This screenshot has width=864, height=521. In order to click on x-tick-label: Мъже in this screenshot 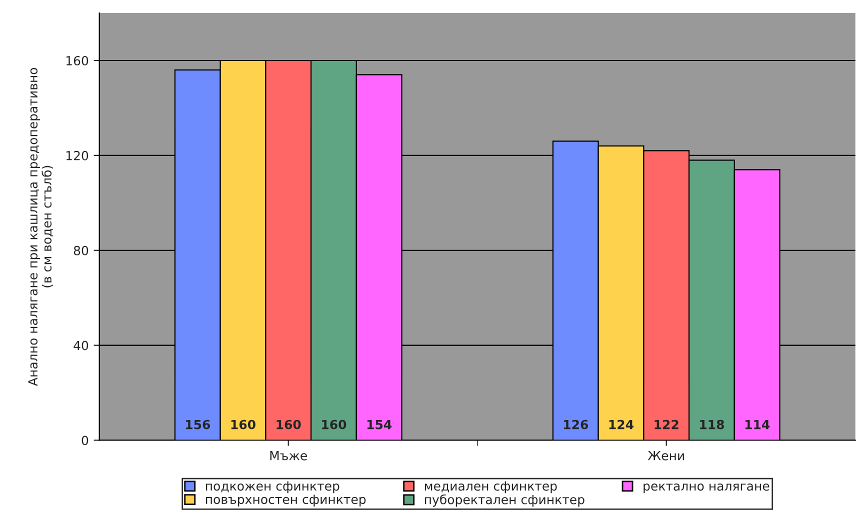, I will do `click(288, 455)`.